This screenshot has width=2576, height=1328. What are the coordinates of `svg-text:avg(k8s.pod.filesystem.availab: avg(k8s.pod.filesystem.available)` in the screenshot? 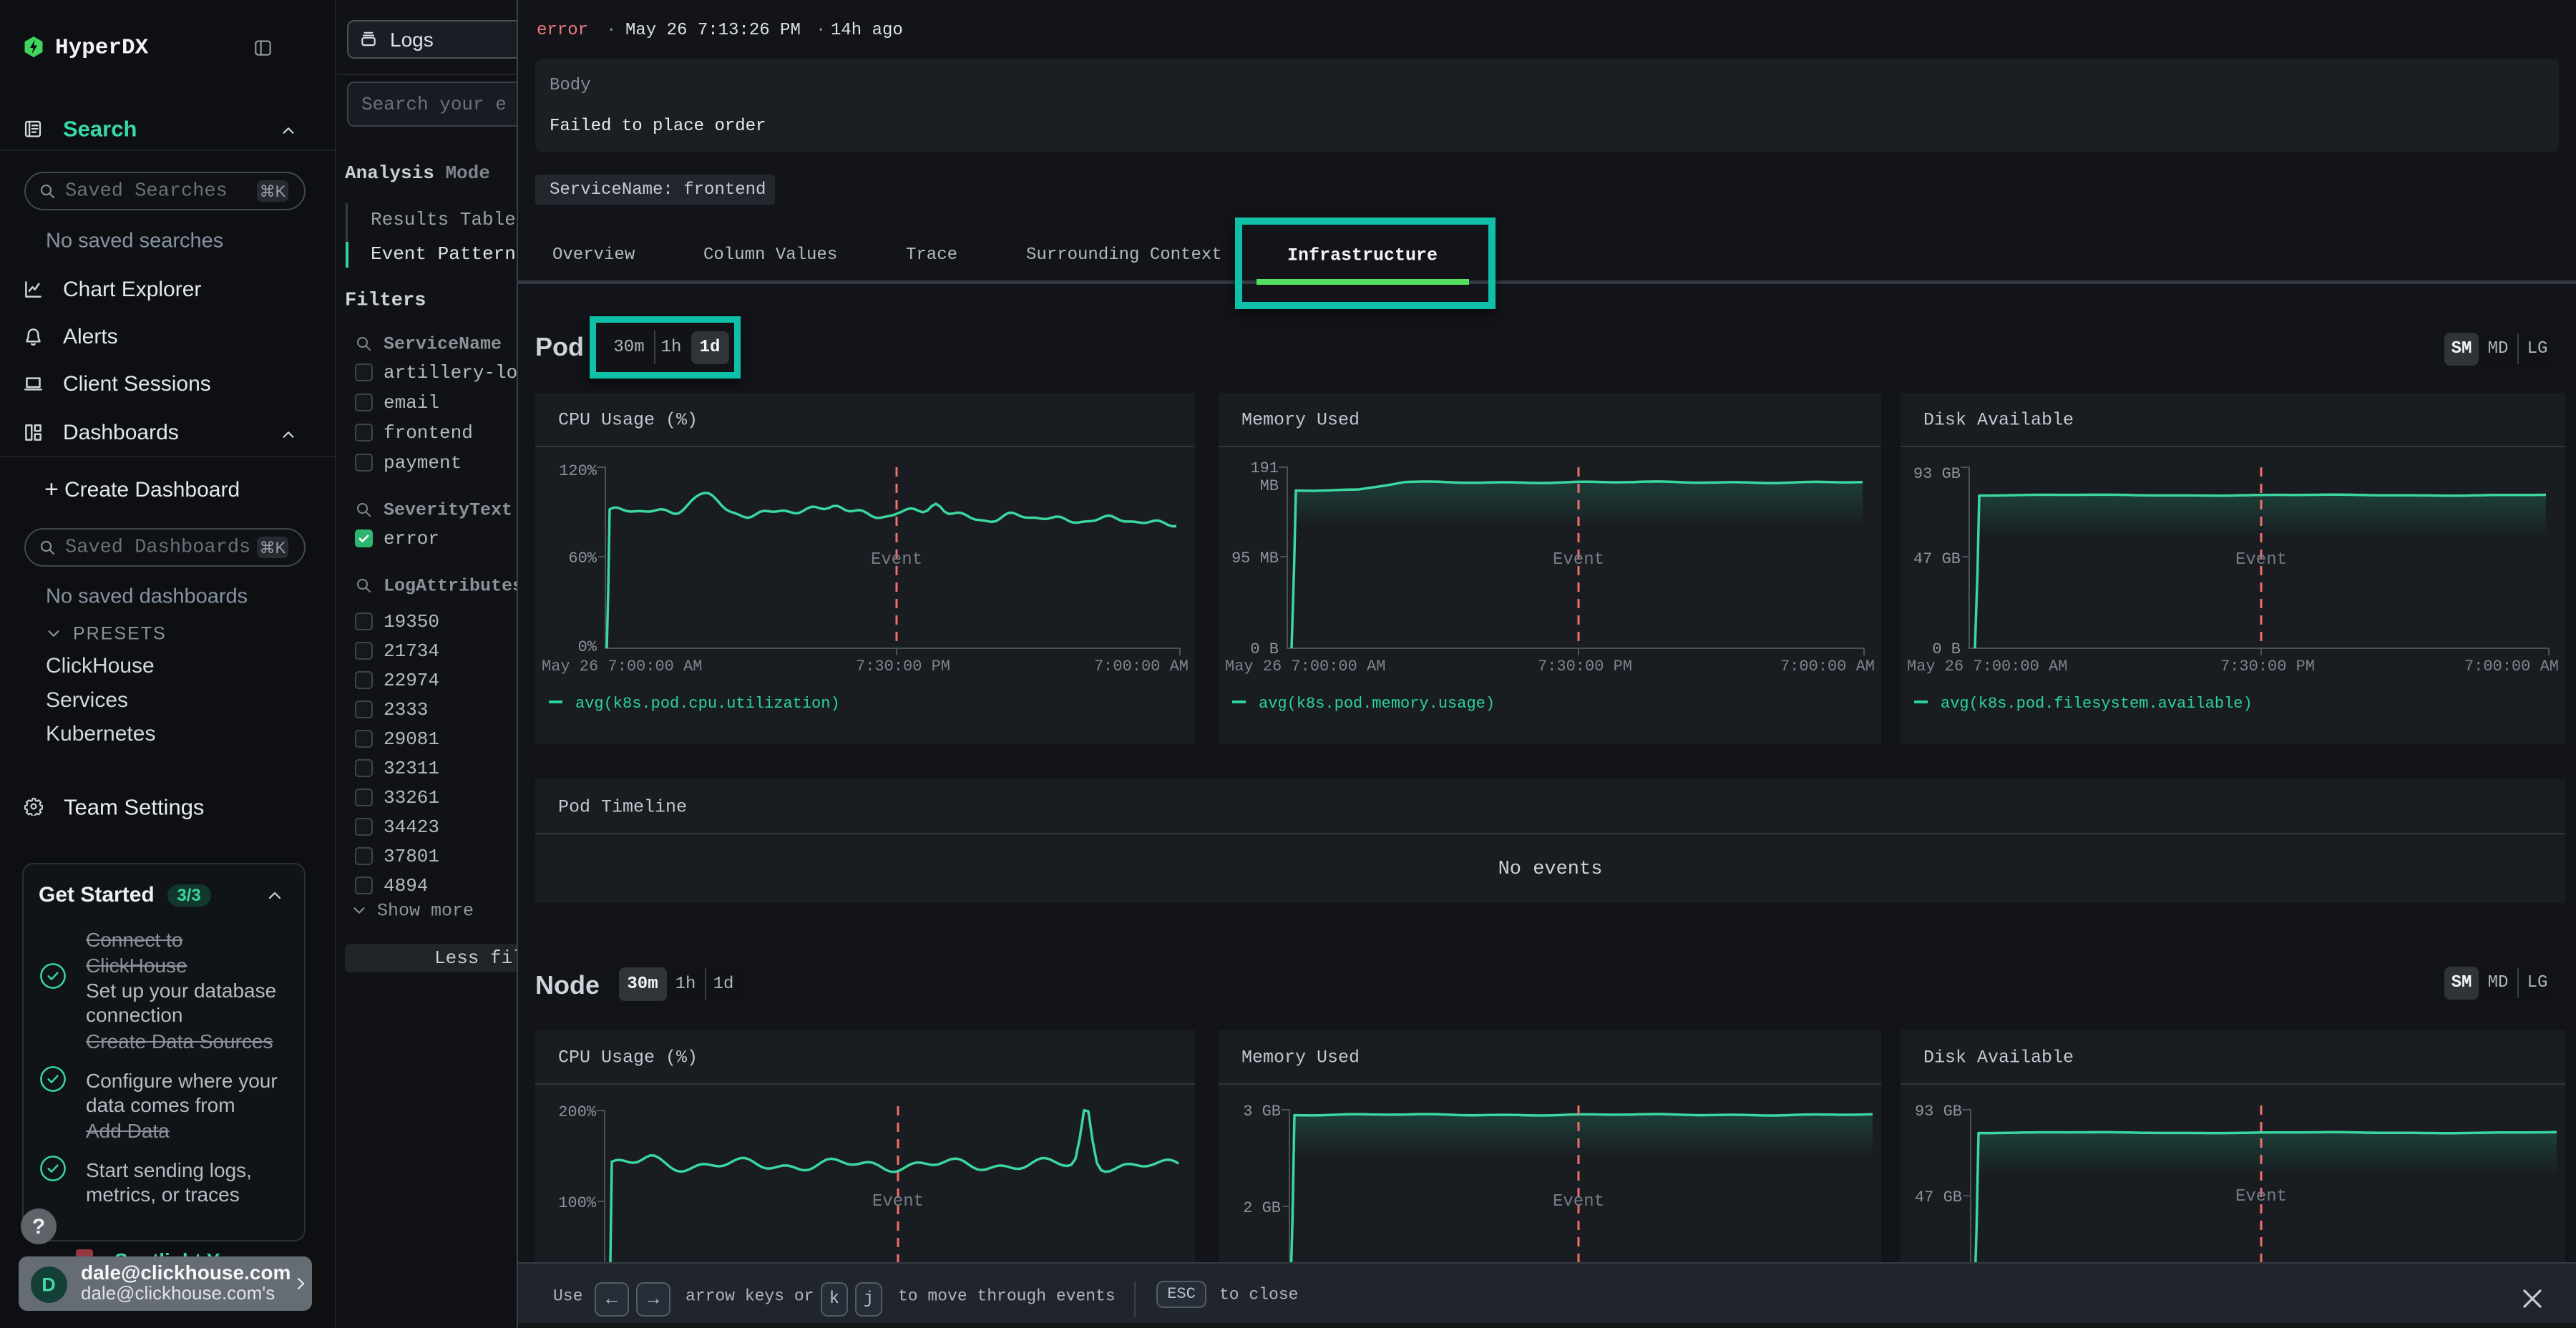 It's located at (2097, 704).